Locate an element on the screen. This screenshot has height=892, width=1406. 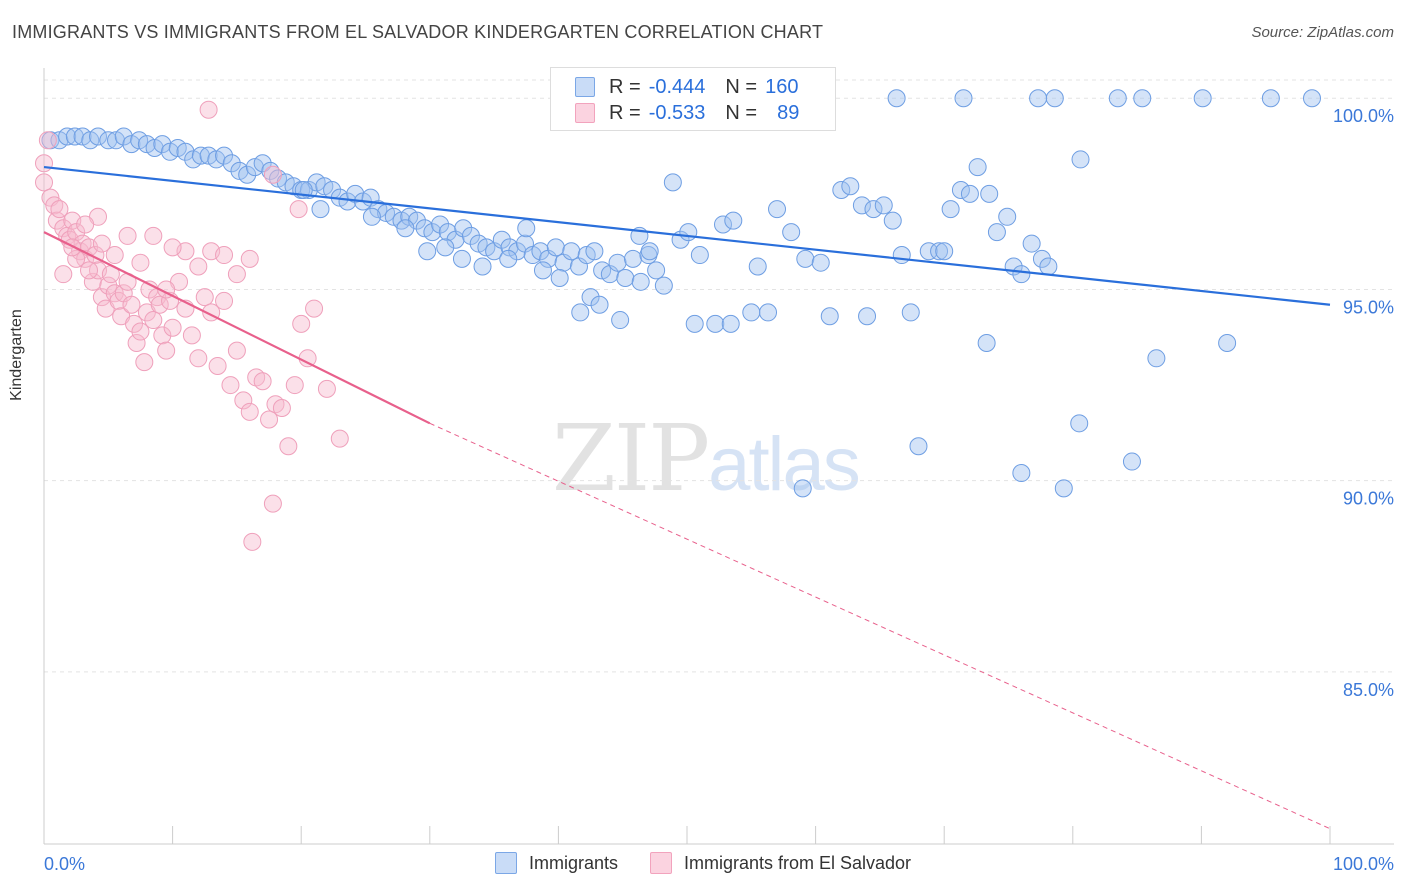
legend-item-immigrants: Immigrants is located at coordinates (556, 863).